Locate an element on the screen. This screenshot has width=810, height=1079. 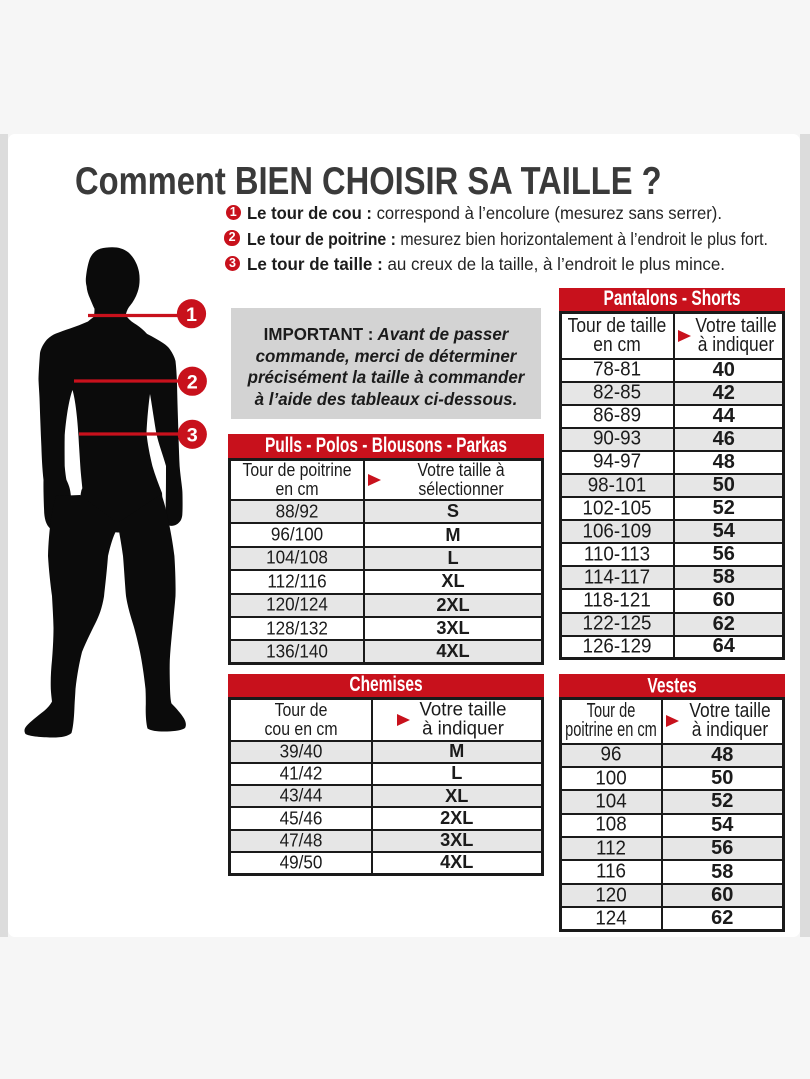
svg-text: 2 is located at coordinates (192, 382).